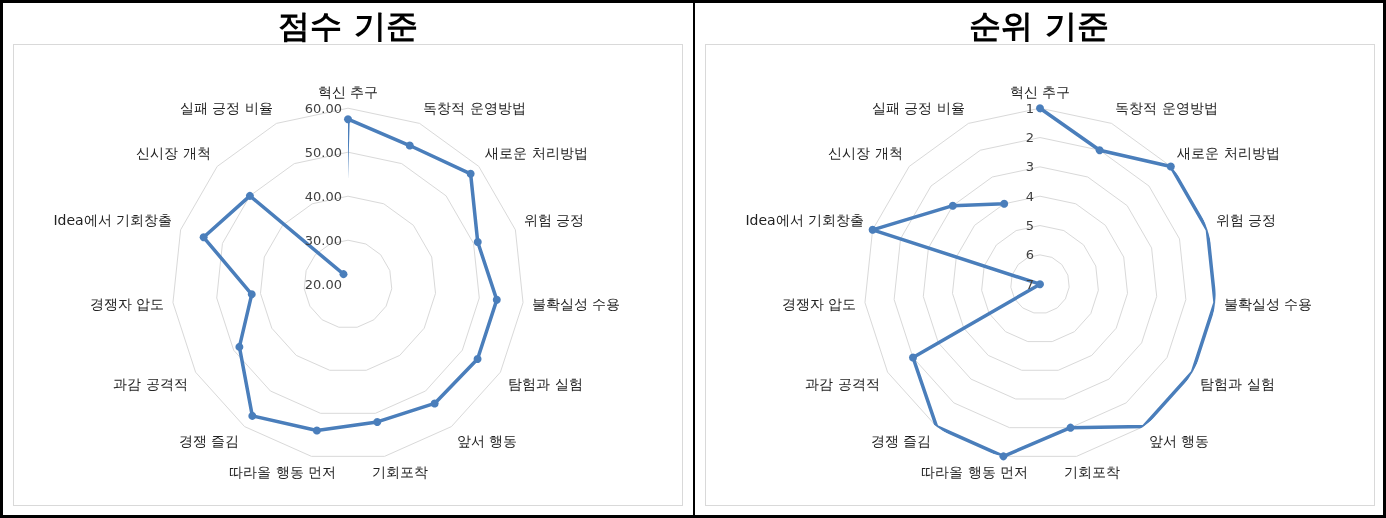 The width and height of the screenshot is (1386, 518). What do you see at coordinates (348, 26) in the screenshot?
I see `chart-title: 점수 기준` at bounding box center [348, 26].